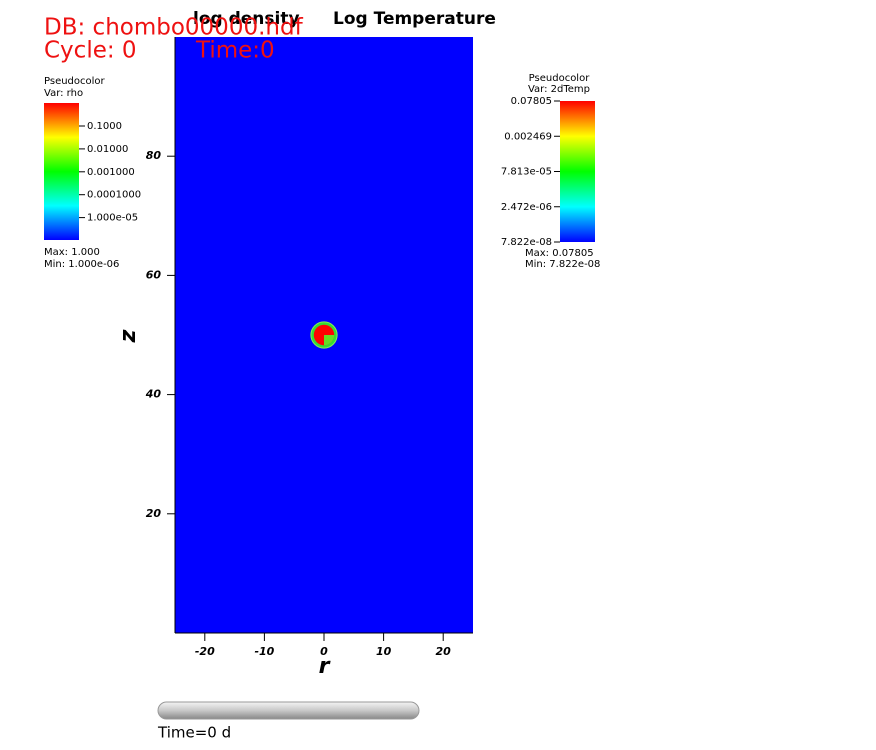  What do you see at coordinates (154, 274) in the screenshot?
I see `y-tick-label: 60` at bounding box center [154, 274].